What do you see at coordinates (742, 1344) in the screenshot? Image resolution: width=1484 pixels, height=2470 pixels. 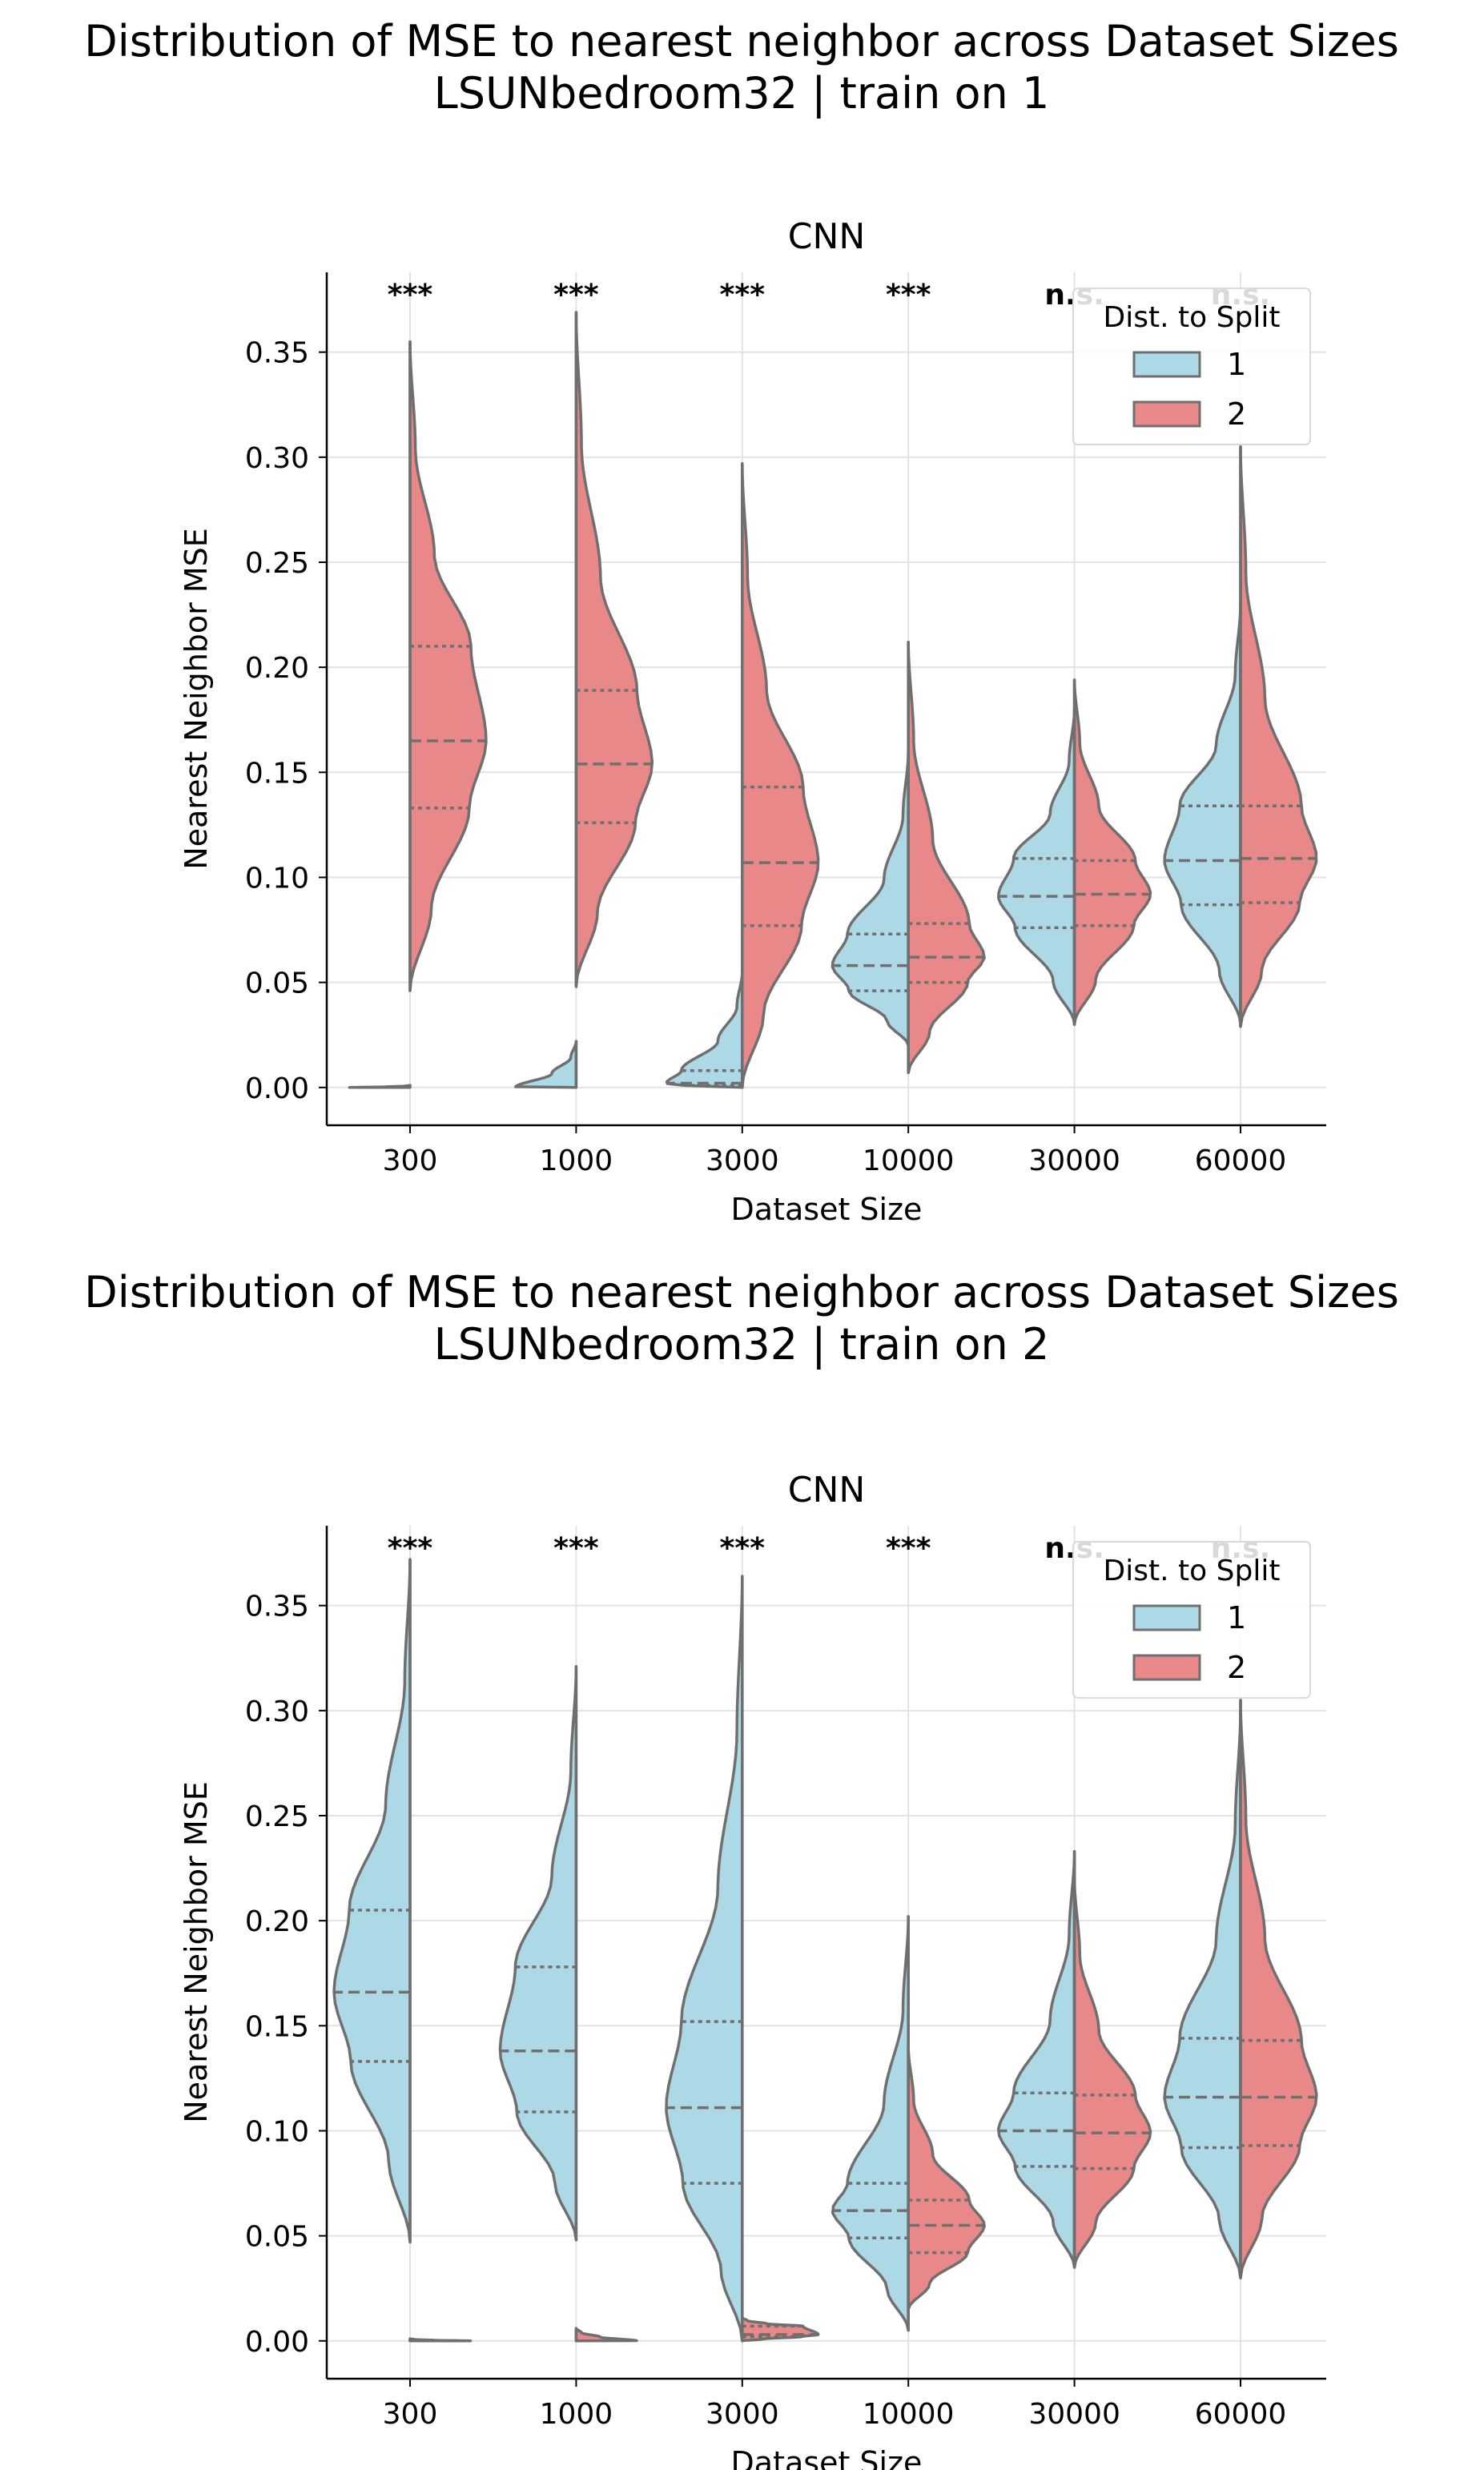 I see `suptitle-line-2: LSUNbedroom32 | train on 2` at bounding box center [742, 1344].